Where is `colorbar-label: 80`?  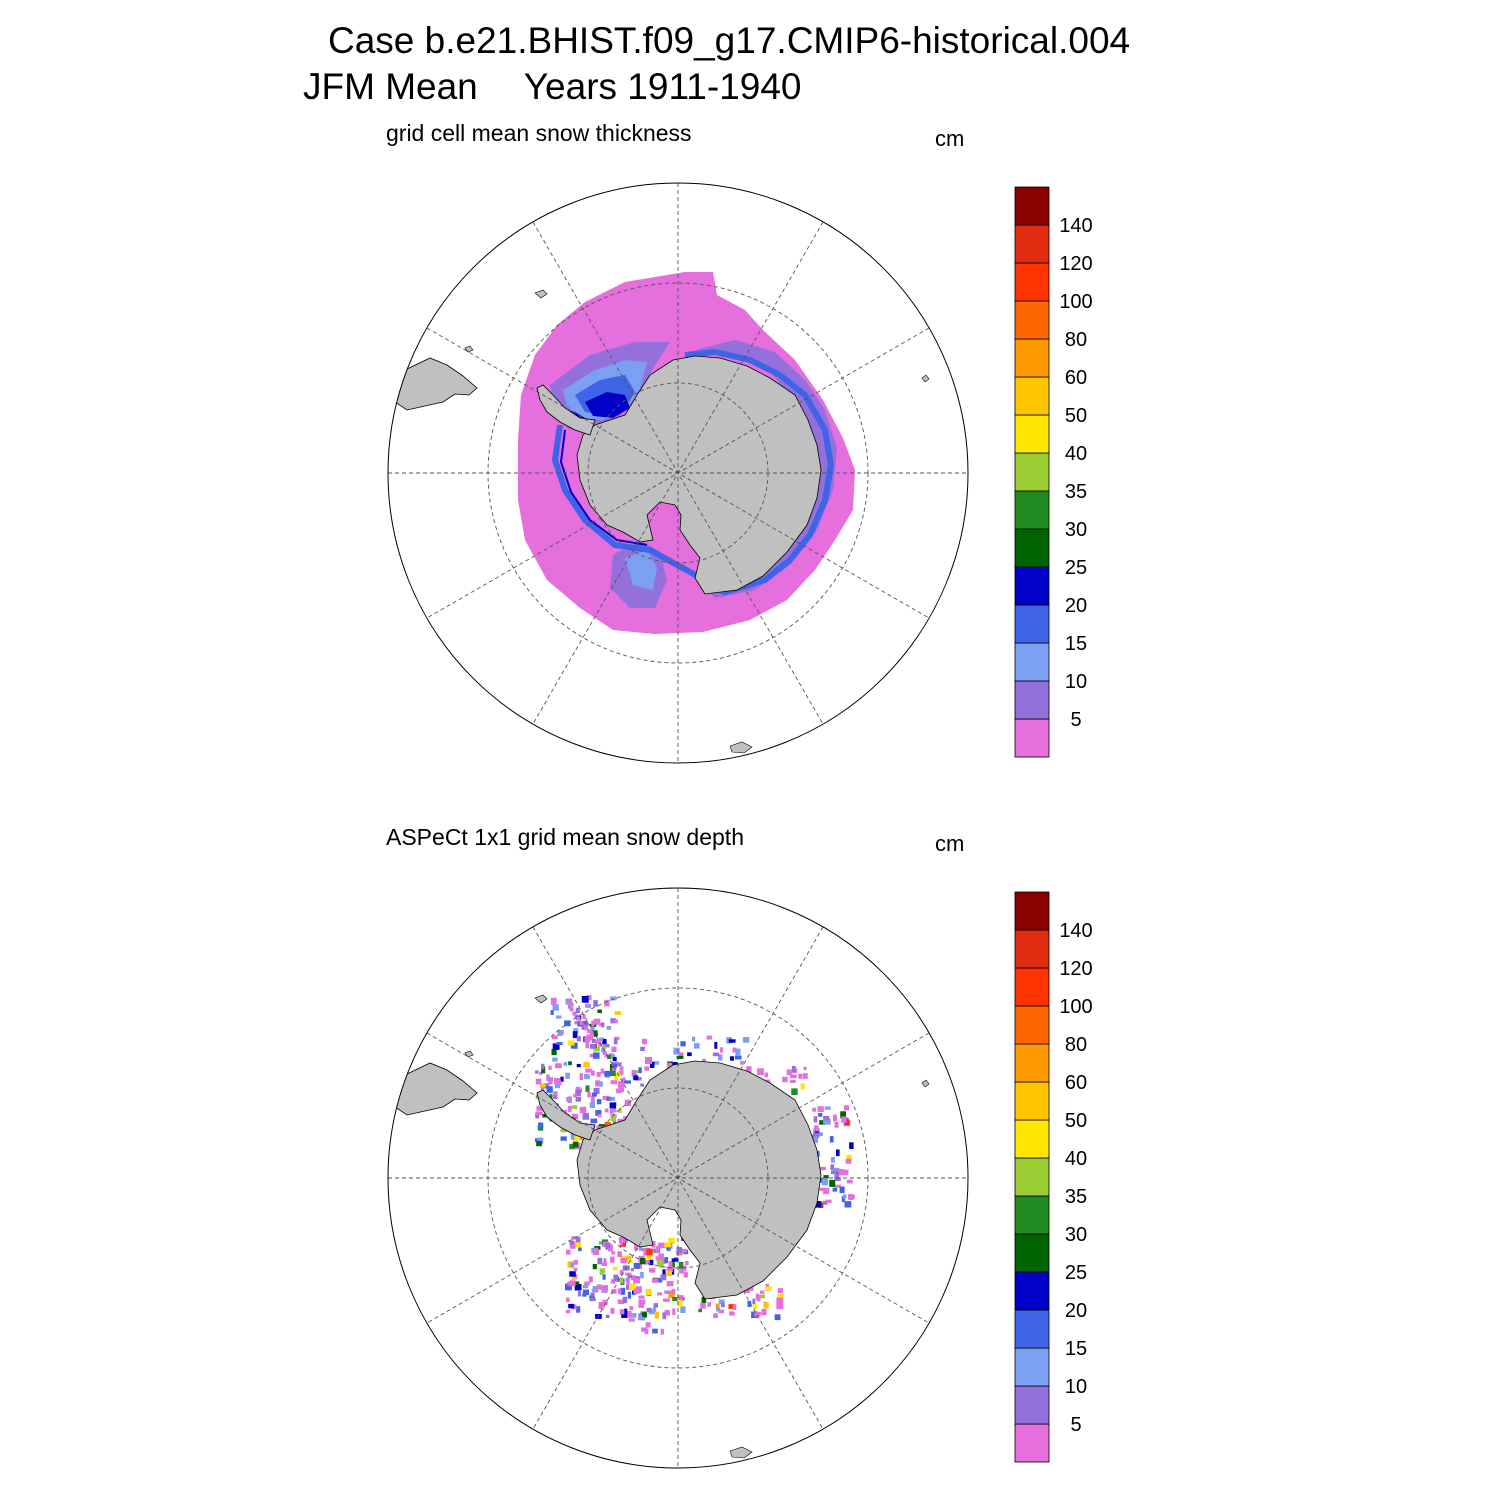 colorbar-label: 80 is located at coordinates (1076, 340).